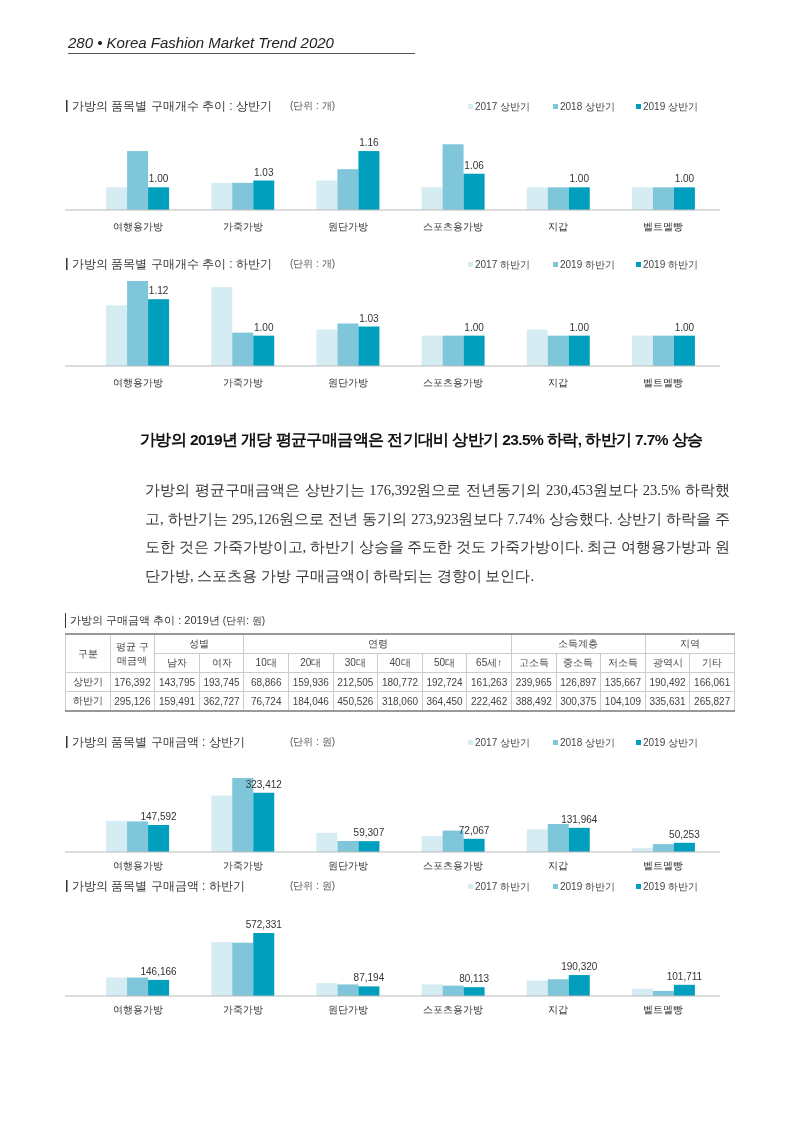 Image resolution: width=800 pixels, height=1131 pixels. Describe the element at coordinates (159, 971) in the screenshot. I see `data-label: 146,166` at that location.